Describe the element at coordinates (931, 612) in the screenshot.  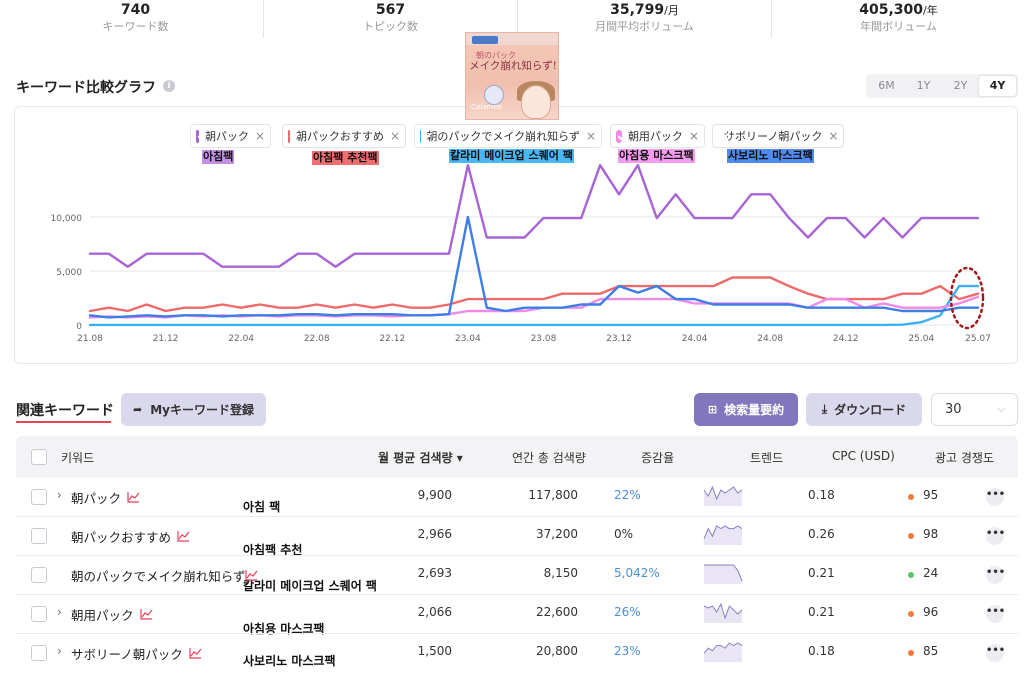
I see `row-competition: 96` at that location.